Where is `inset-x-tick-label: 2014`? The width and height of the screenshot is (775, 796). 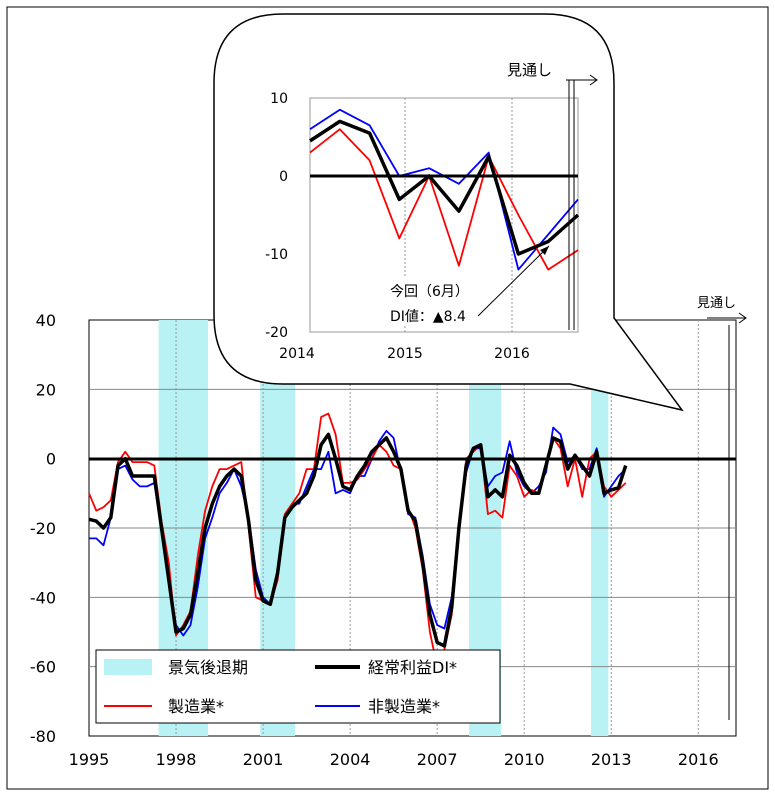 inset-x-tick-label: 2014 is located at coordinates (297, 354).